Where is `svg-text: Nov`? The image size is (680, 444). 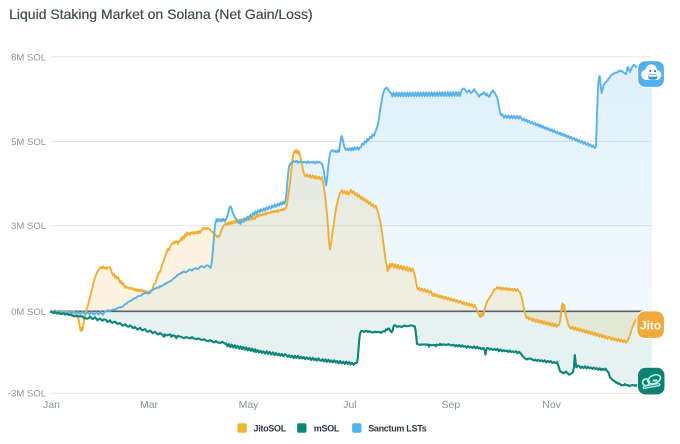 svg-text: Nov is located at coordinates (551, 405).